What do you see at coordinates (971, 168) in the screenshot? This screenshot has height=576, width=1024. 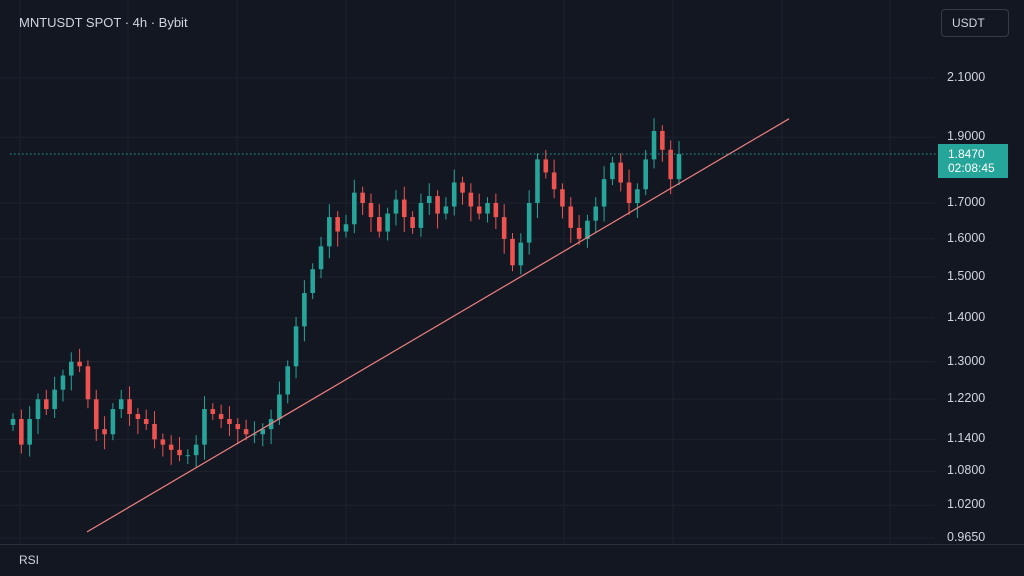 I see `candle-countdown: 02:08:45` at bounding box center [971, 168].